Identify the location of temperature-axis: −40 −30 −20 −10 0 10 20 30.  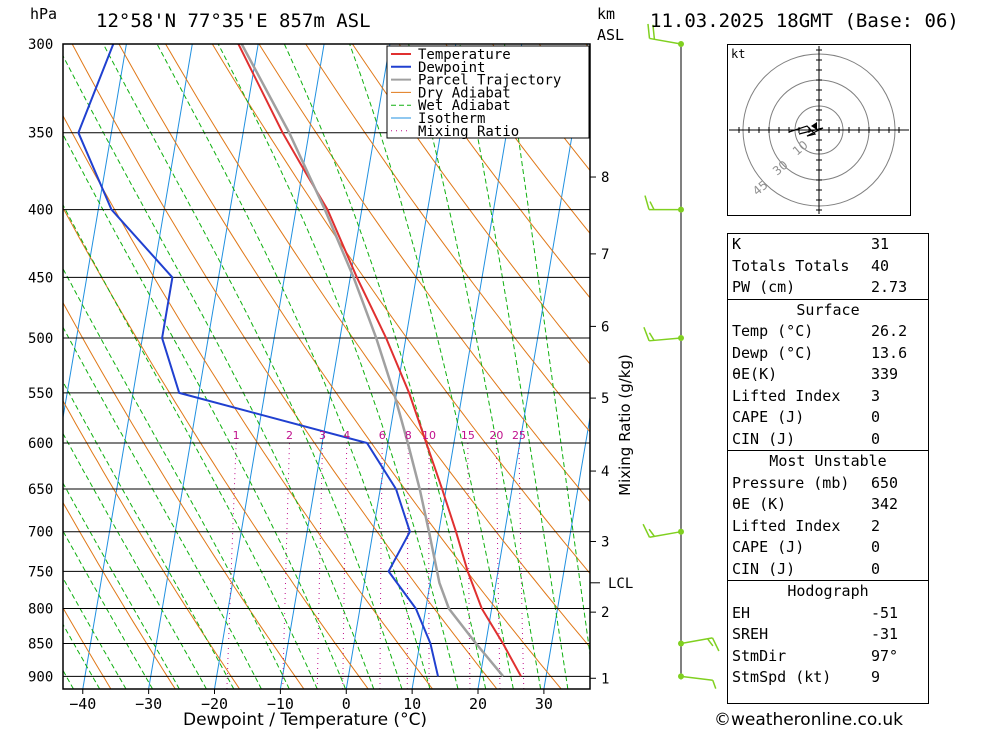
(311, 701).